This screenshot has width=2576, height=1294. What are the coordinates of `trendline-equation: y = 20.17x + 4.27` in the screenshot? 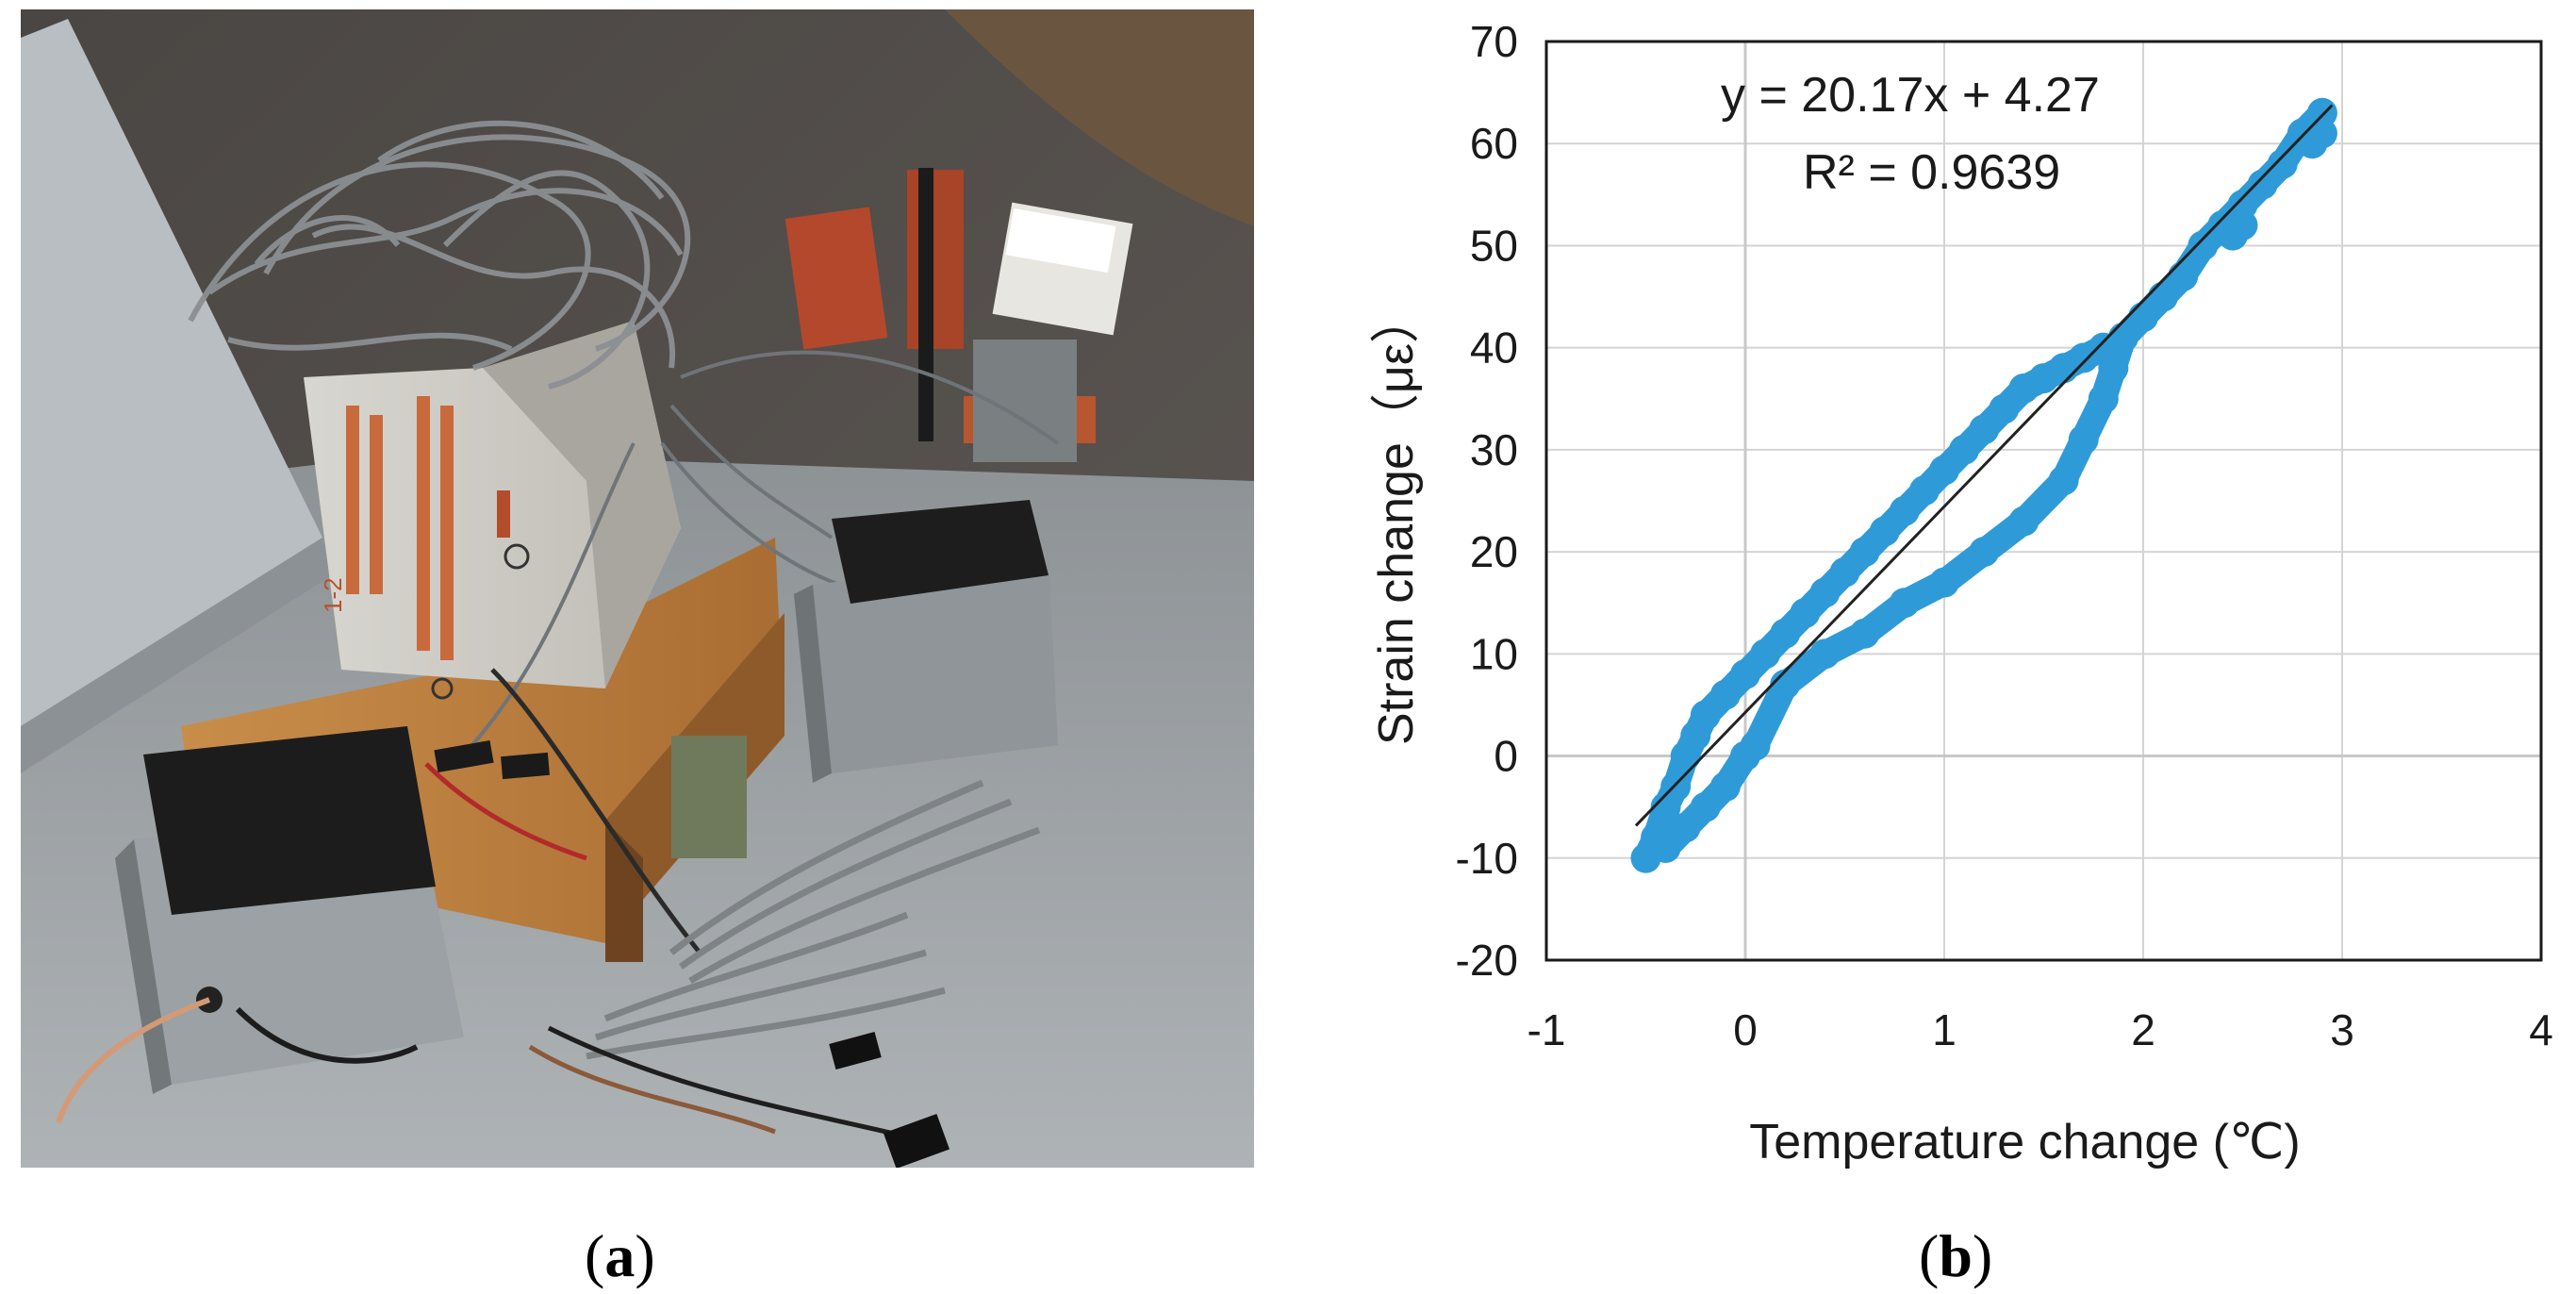 It's located at (1910, 95).